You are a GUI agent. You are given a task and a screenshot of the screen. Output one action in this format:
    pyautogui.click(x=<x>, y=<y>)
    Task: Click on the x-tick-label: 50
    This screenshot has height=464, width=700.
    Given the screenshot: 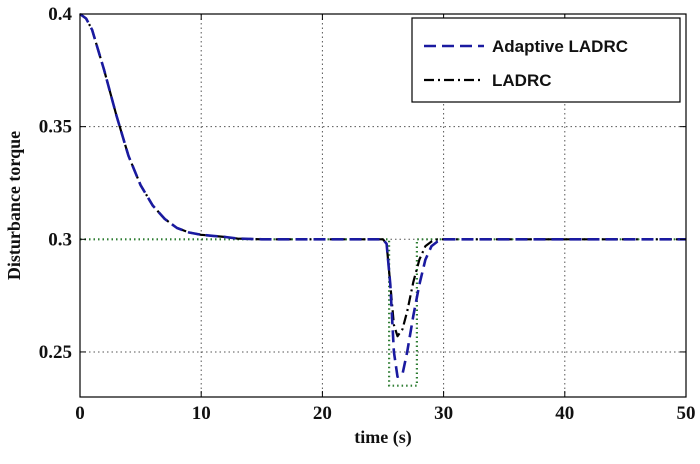 What is the action you would take?
    pyautogui.click(x=686, y=413)
    